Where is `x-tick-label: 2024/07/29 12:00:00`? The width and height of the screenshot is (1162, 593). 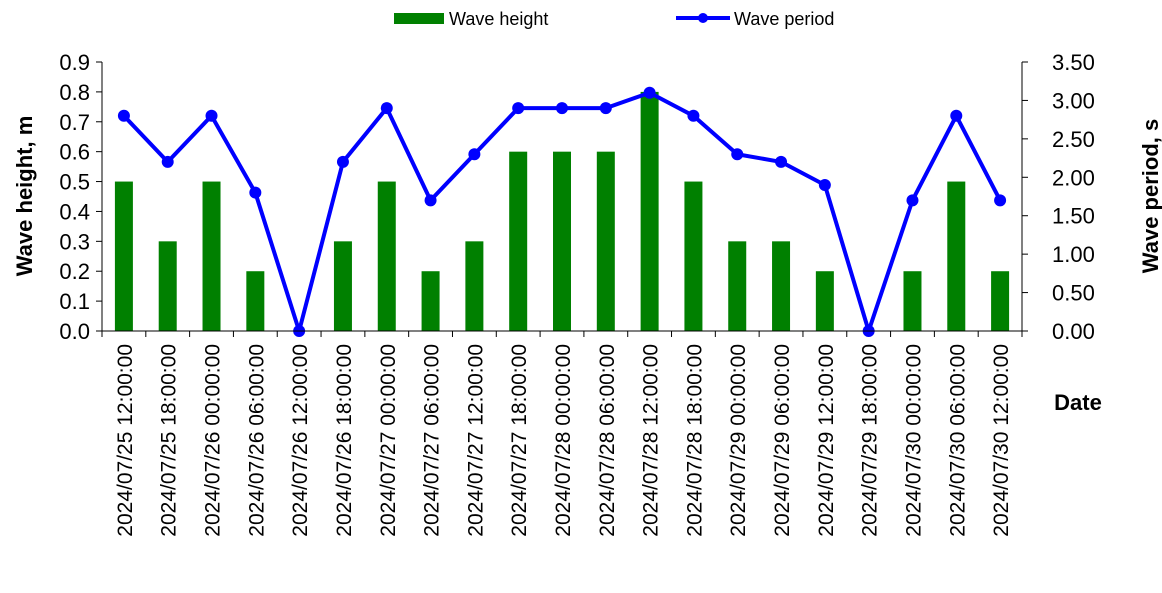 x-tick-label: 2024/07/29 12:00:00 is located at coordinates (826, 440).